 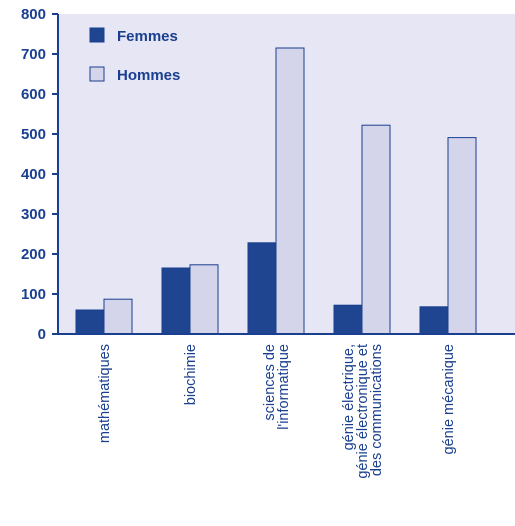 I want to click on category-label-3-1: génie électronique et, so click(x=363, y=411).